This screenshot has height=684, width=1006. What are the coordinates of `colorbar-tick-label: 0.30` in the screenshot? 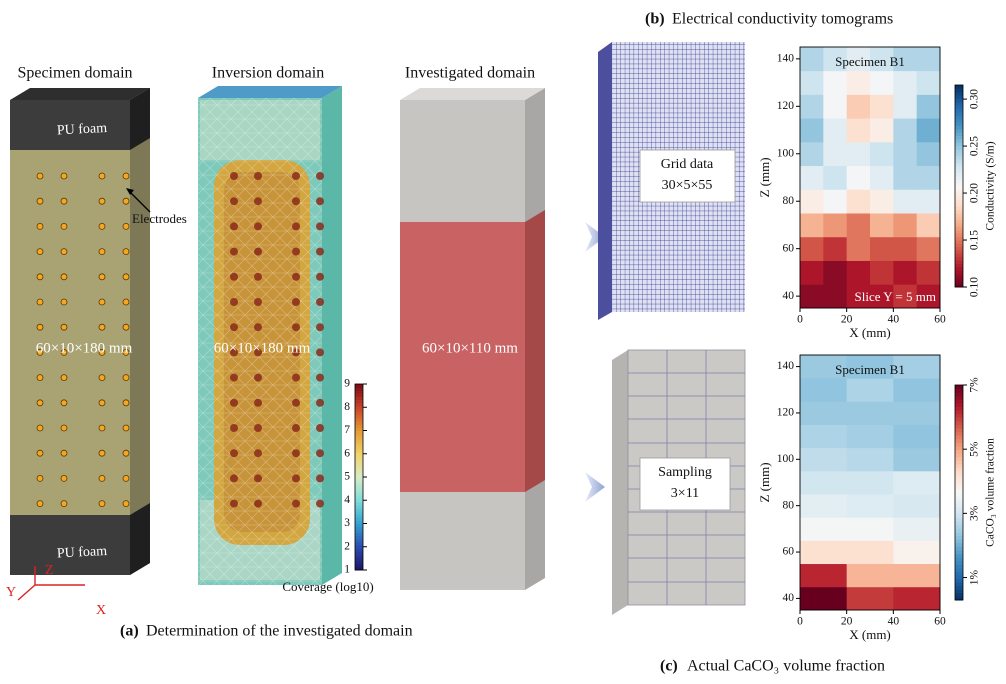 It's located at (975, 99).